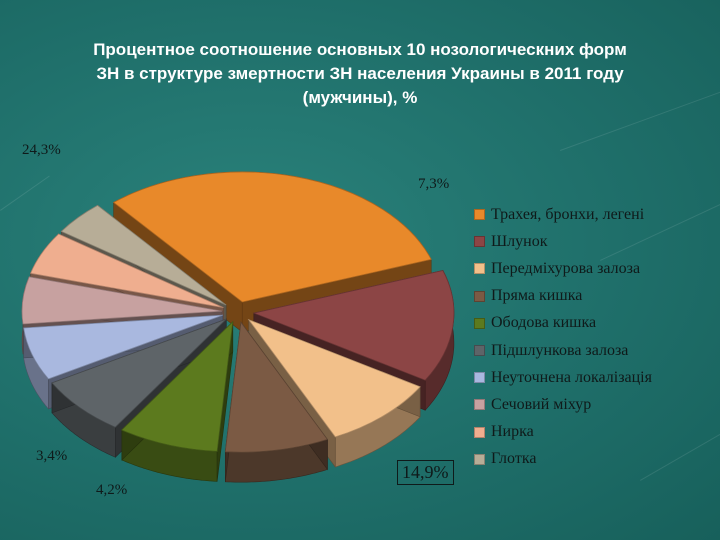 This screenshot has width=720, height=540. What do you see at coordinates (566, 268) in the screenshot?
I see `legend-label: Передміхурова залоза` at bounding box center [566, 268].